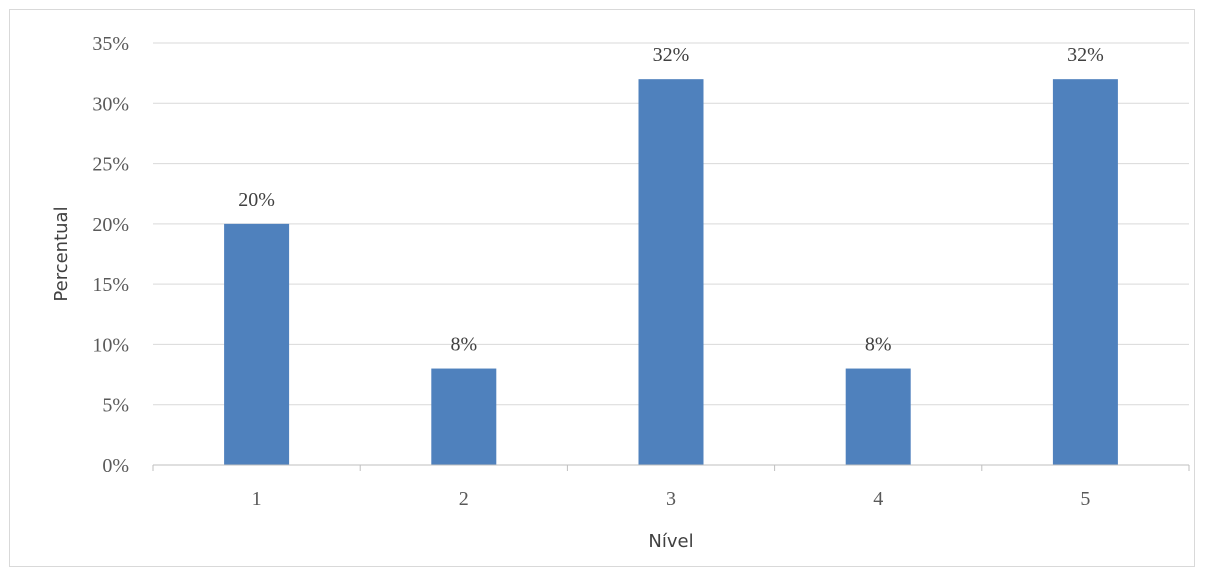  I want to click on y-axis-ticks: 0% 5% 10% 15% 20% 25% 30% 35%, so click(110, 255).